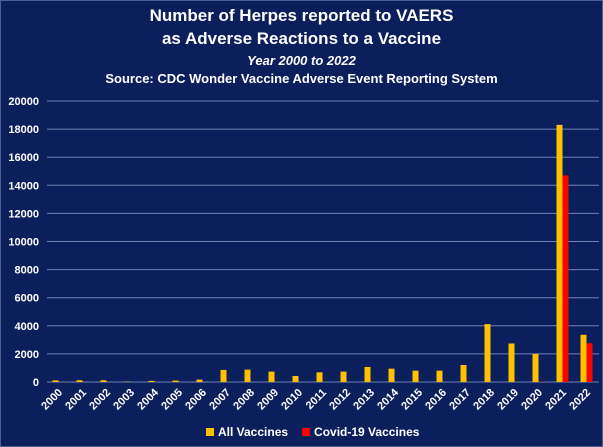 Image resolution: width=603 pixels, height=447 pixels. What do you see at coordinates (175, 381) in the screenshot?
I see `bar-all-vaccines-2005` at bounding box center [175, 381].